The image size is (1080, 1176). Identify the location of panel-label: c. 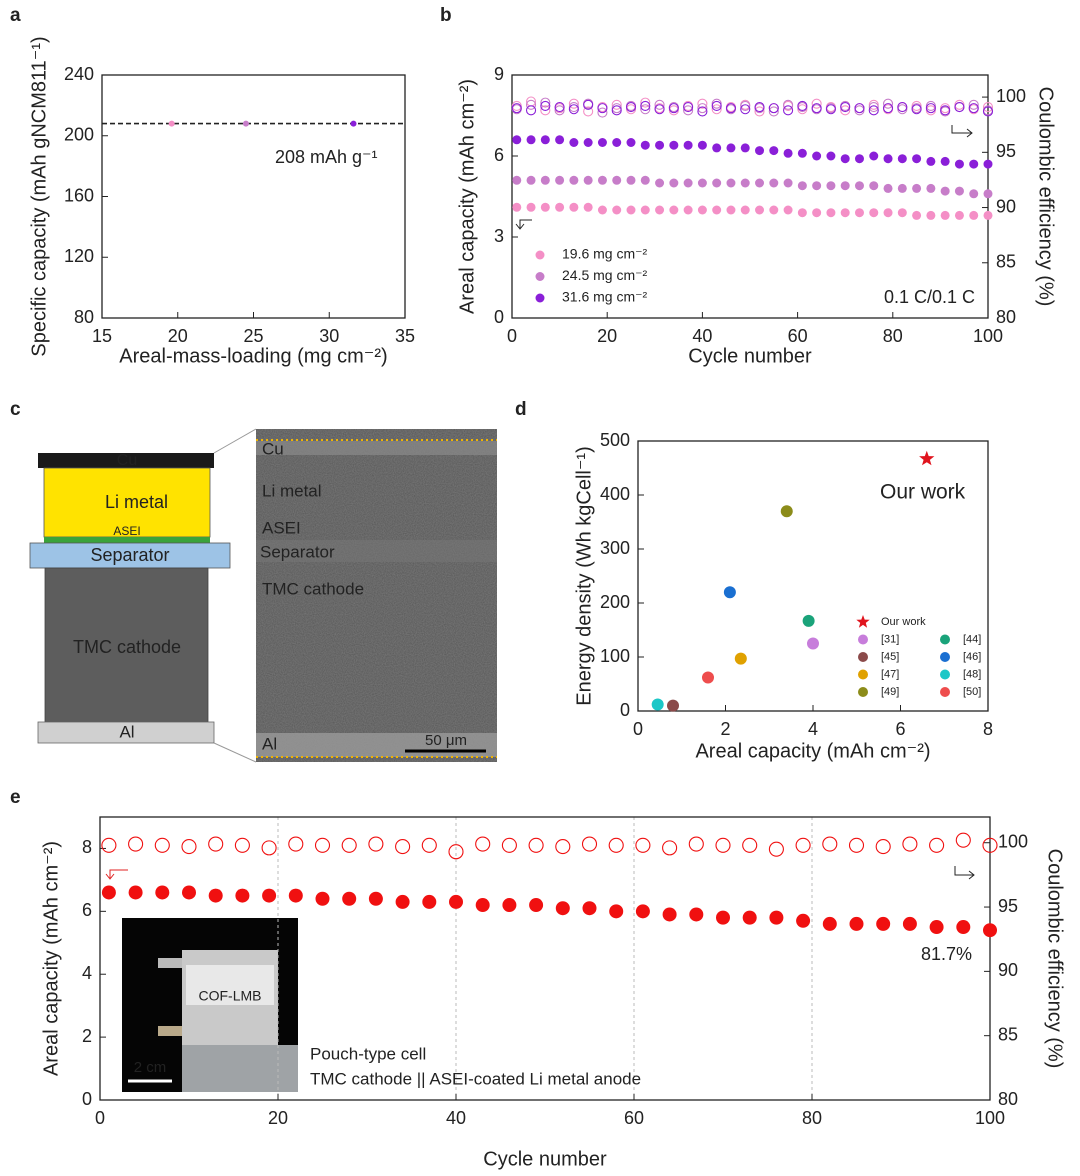
(15, 409).